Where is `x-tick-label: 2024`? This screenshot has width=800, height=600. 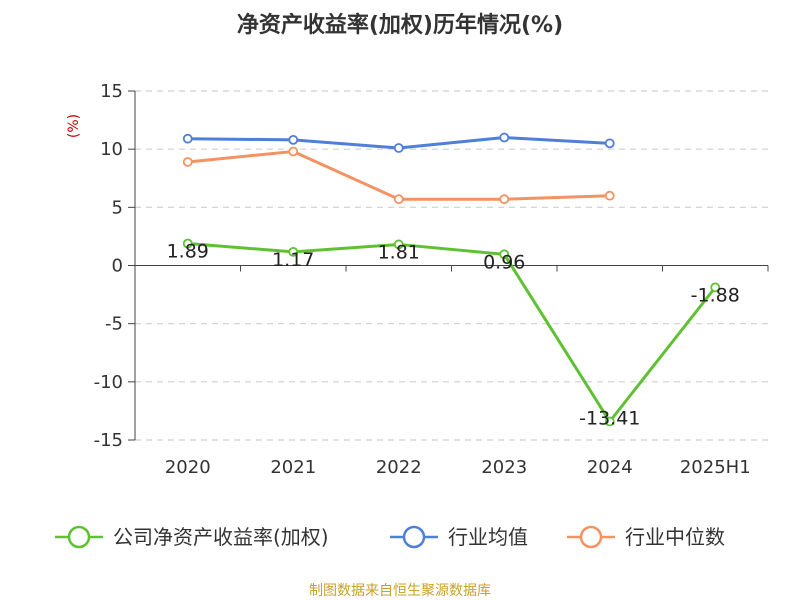 x-tick-label: 2024 is located at coordinates (610, 467).